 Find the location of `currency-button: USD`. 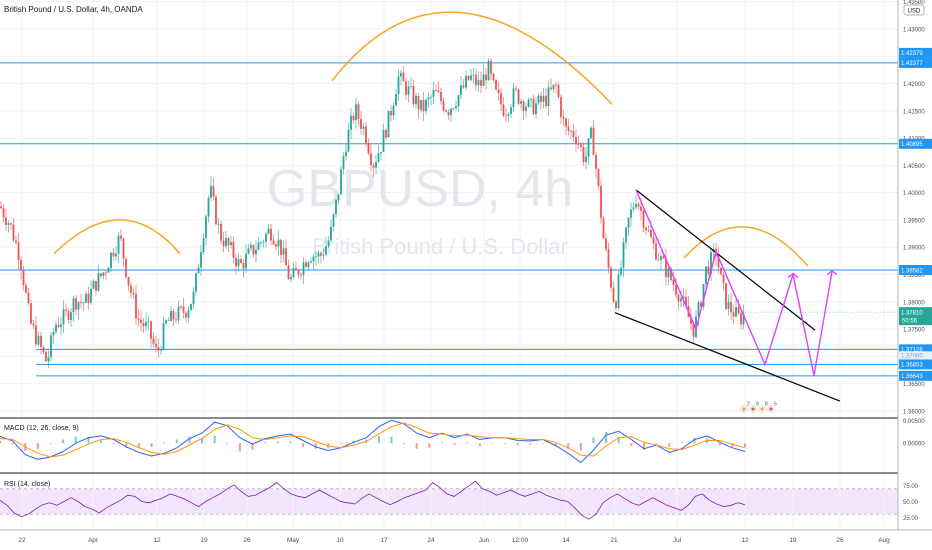

currency-button: USD is located at coordinates (914, 10).